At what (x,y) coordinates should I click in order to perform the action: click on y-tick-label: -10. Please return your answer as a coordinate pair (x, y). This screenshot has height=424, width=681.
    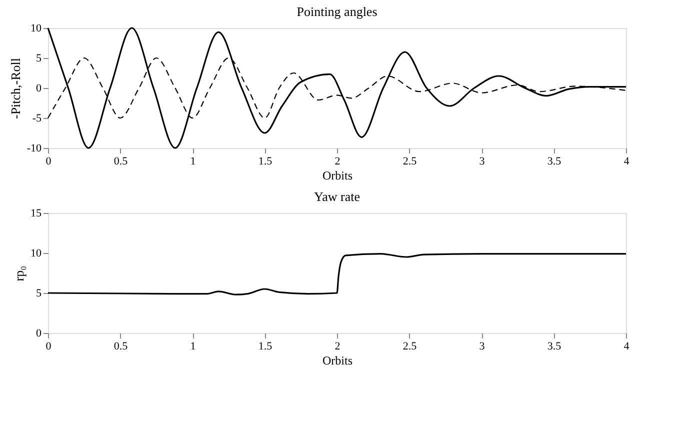
    Looking at the image, I should click on (34, 148).